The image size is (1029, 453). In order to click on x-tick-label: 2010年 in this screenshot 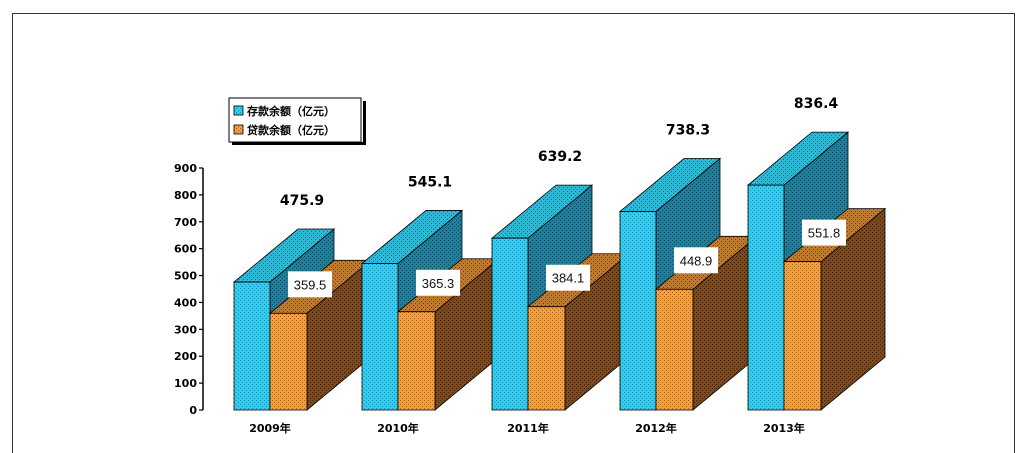, I will do `click(398, 428)`.